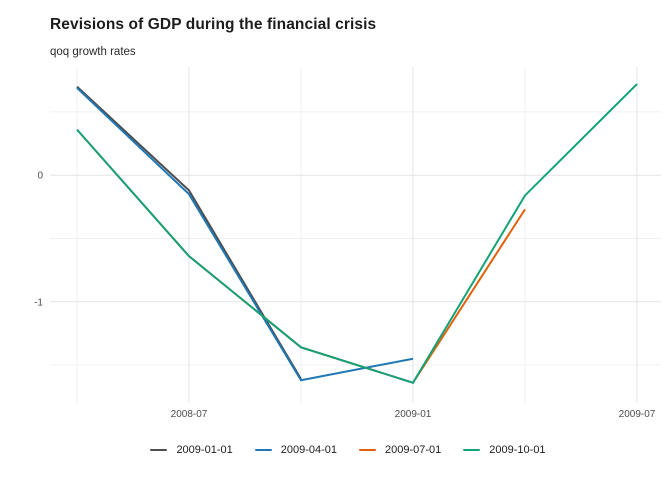 This screenshot has width=672, height=480. I want to click on legend-label: 2009-10-01, so click(517, 450).